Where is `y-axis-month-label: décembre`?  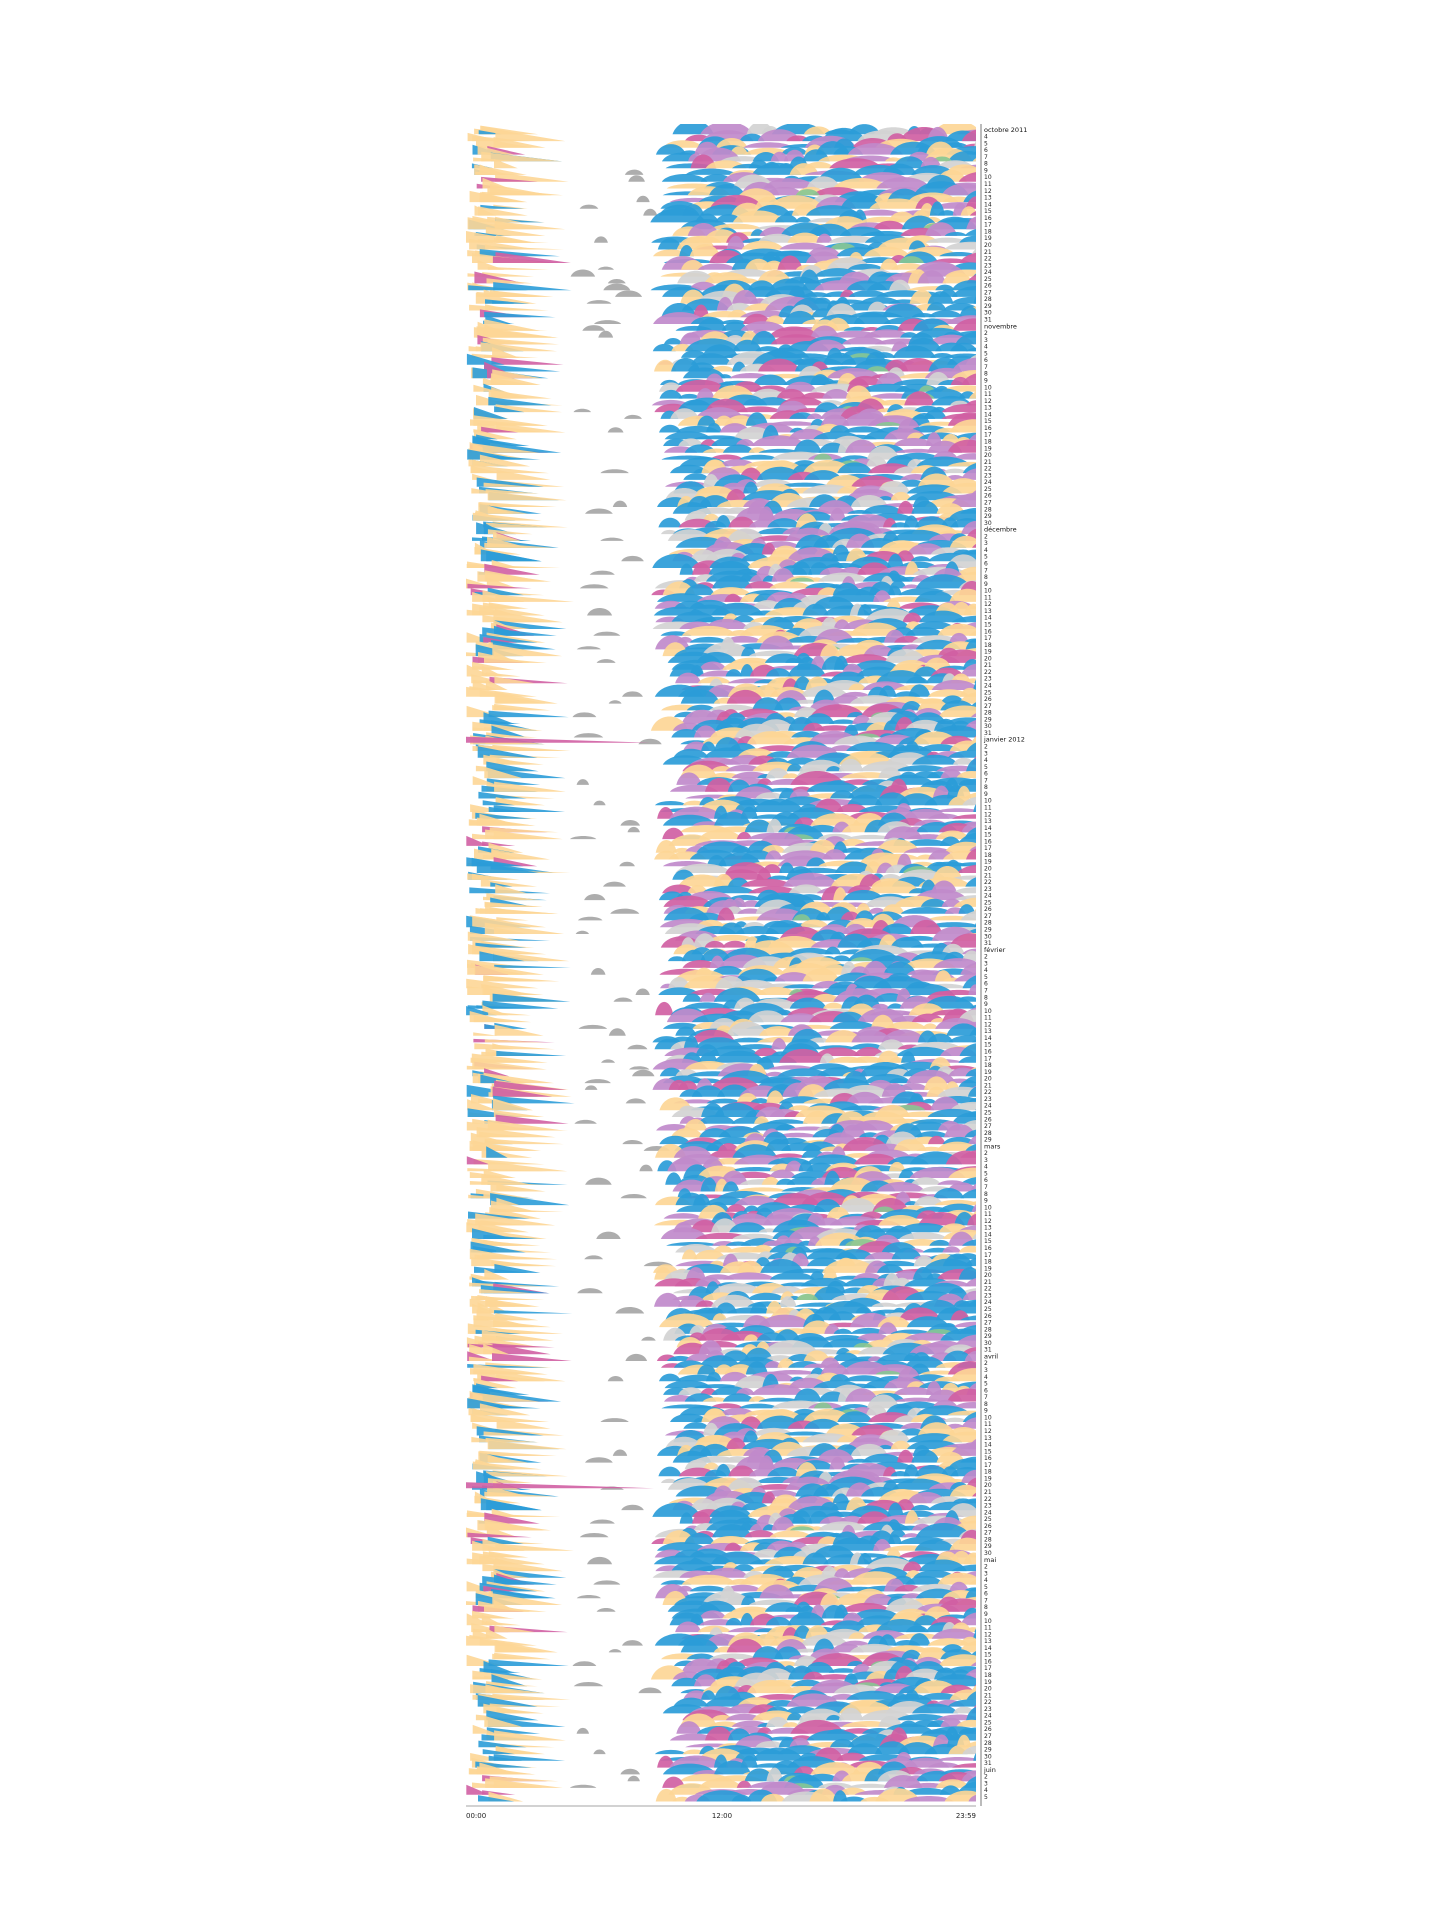
y-axis-month-label: décembre is located at coordinates (1000, 530).